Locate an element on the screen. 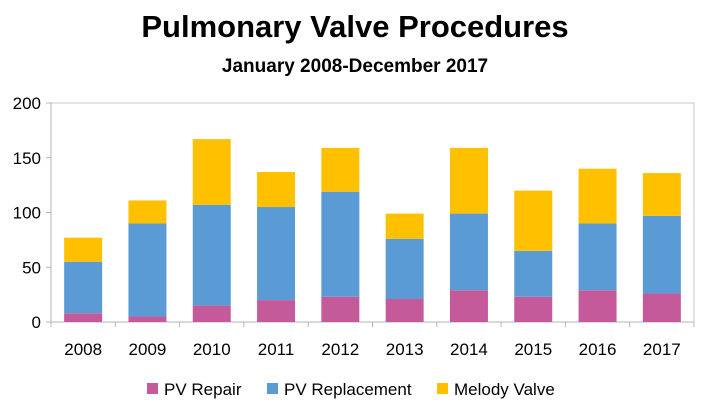 The height and width of the screenshot is (414, 710). legend-swatch-pv-repair is located at coordinates (152, 388).